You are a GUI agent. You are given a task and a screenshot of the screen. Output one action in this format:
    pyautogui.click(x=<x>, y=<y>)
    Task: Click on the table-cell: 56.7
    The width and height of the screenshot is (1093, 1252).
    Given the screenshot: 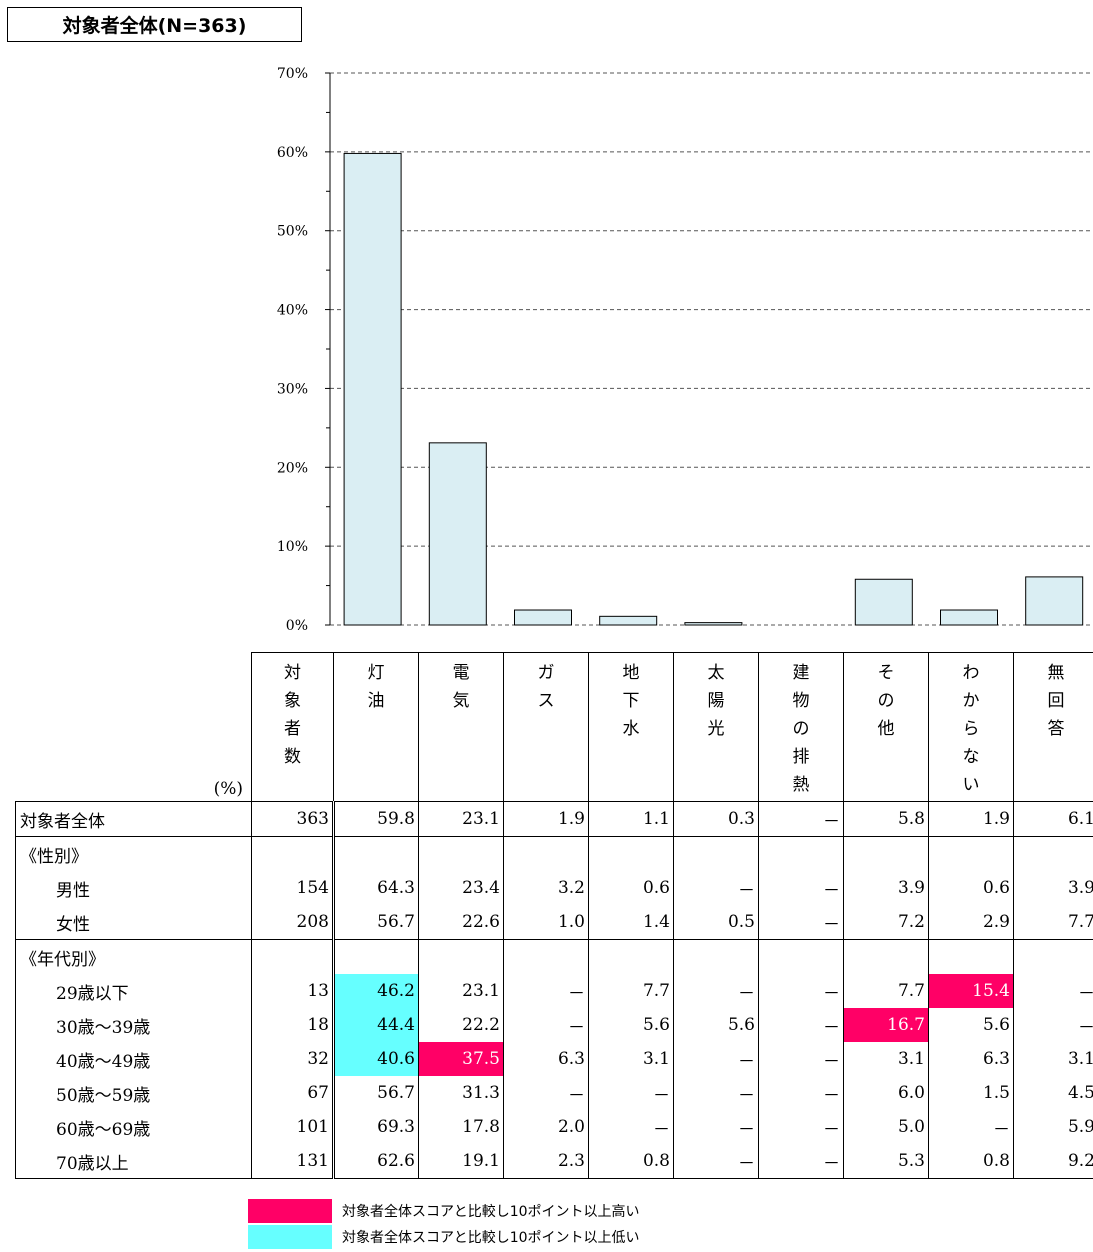 What is the action you would take?
    pyautogui.click(x=376, y=1093)
    